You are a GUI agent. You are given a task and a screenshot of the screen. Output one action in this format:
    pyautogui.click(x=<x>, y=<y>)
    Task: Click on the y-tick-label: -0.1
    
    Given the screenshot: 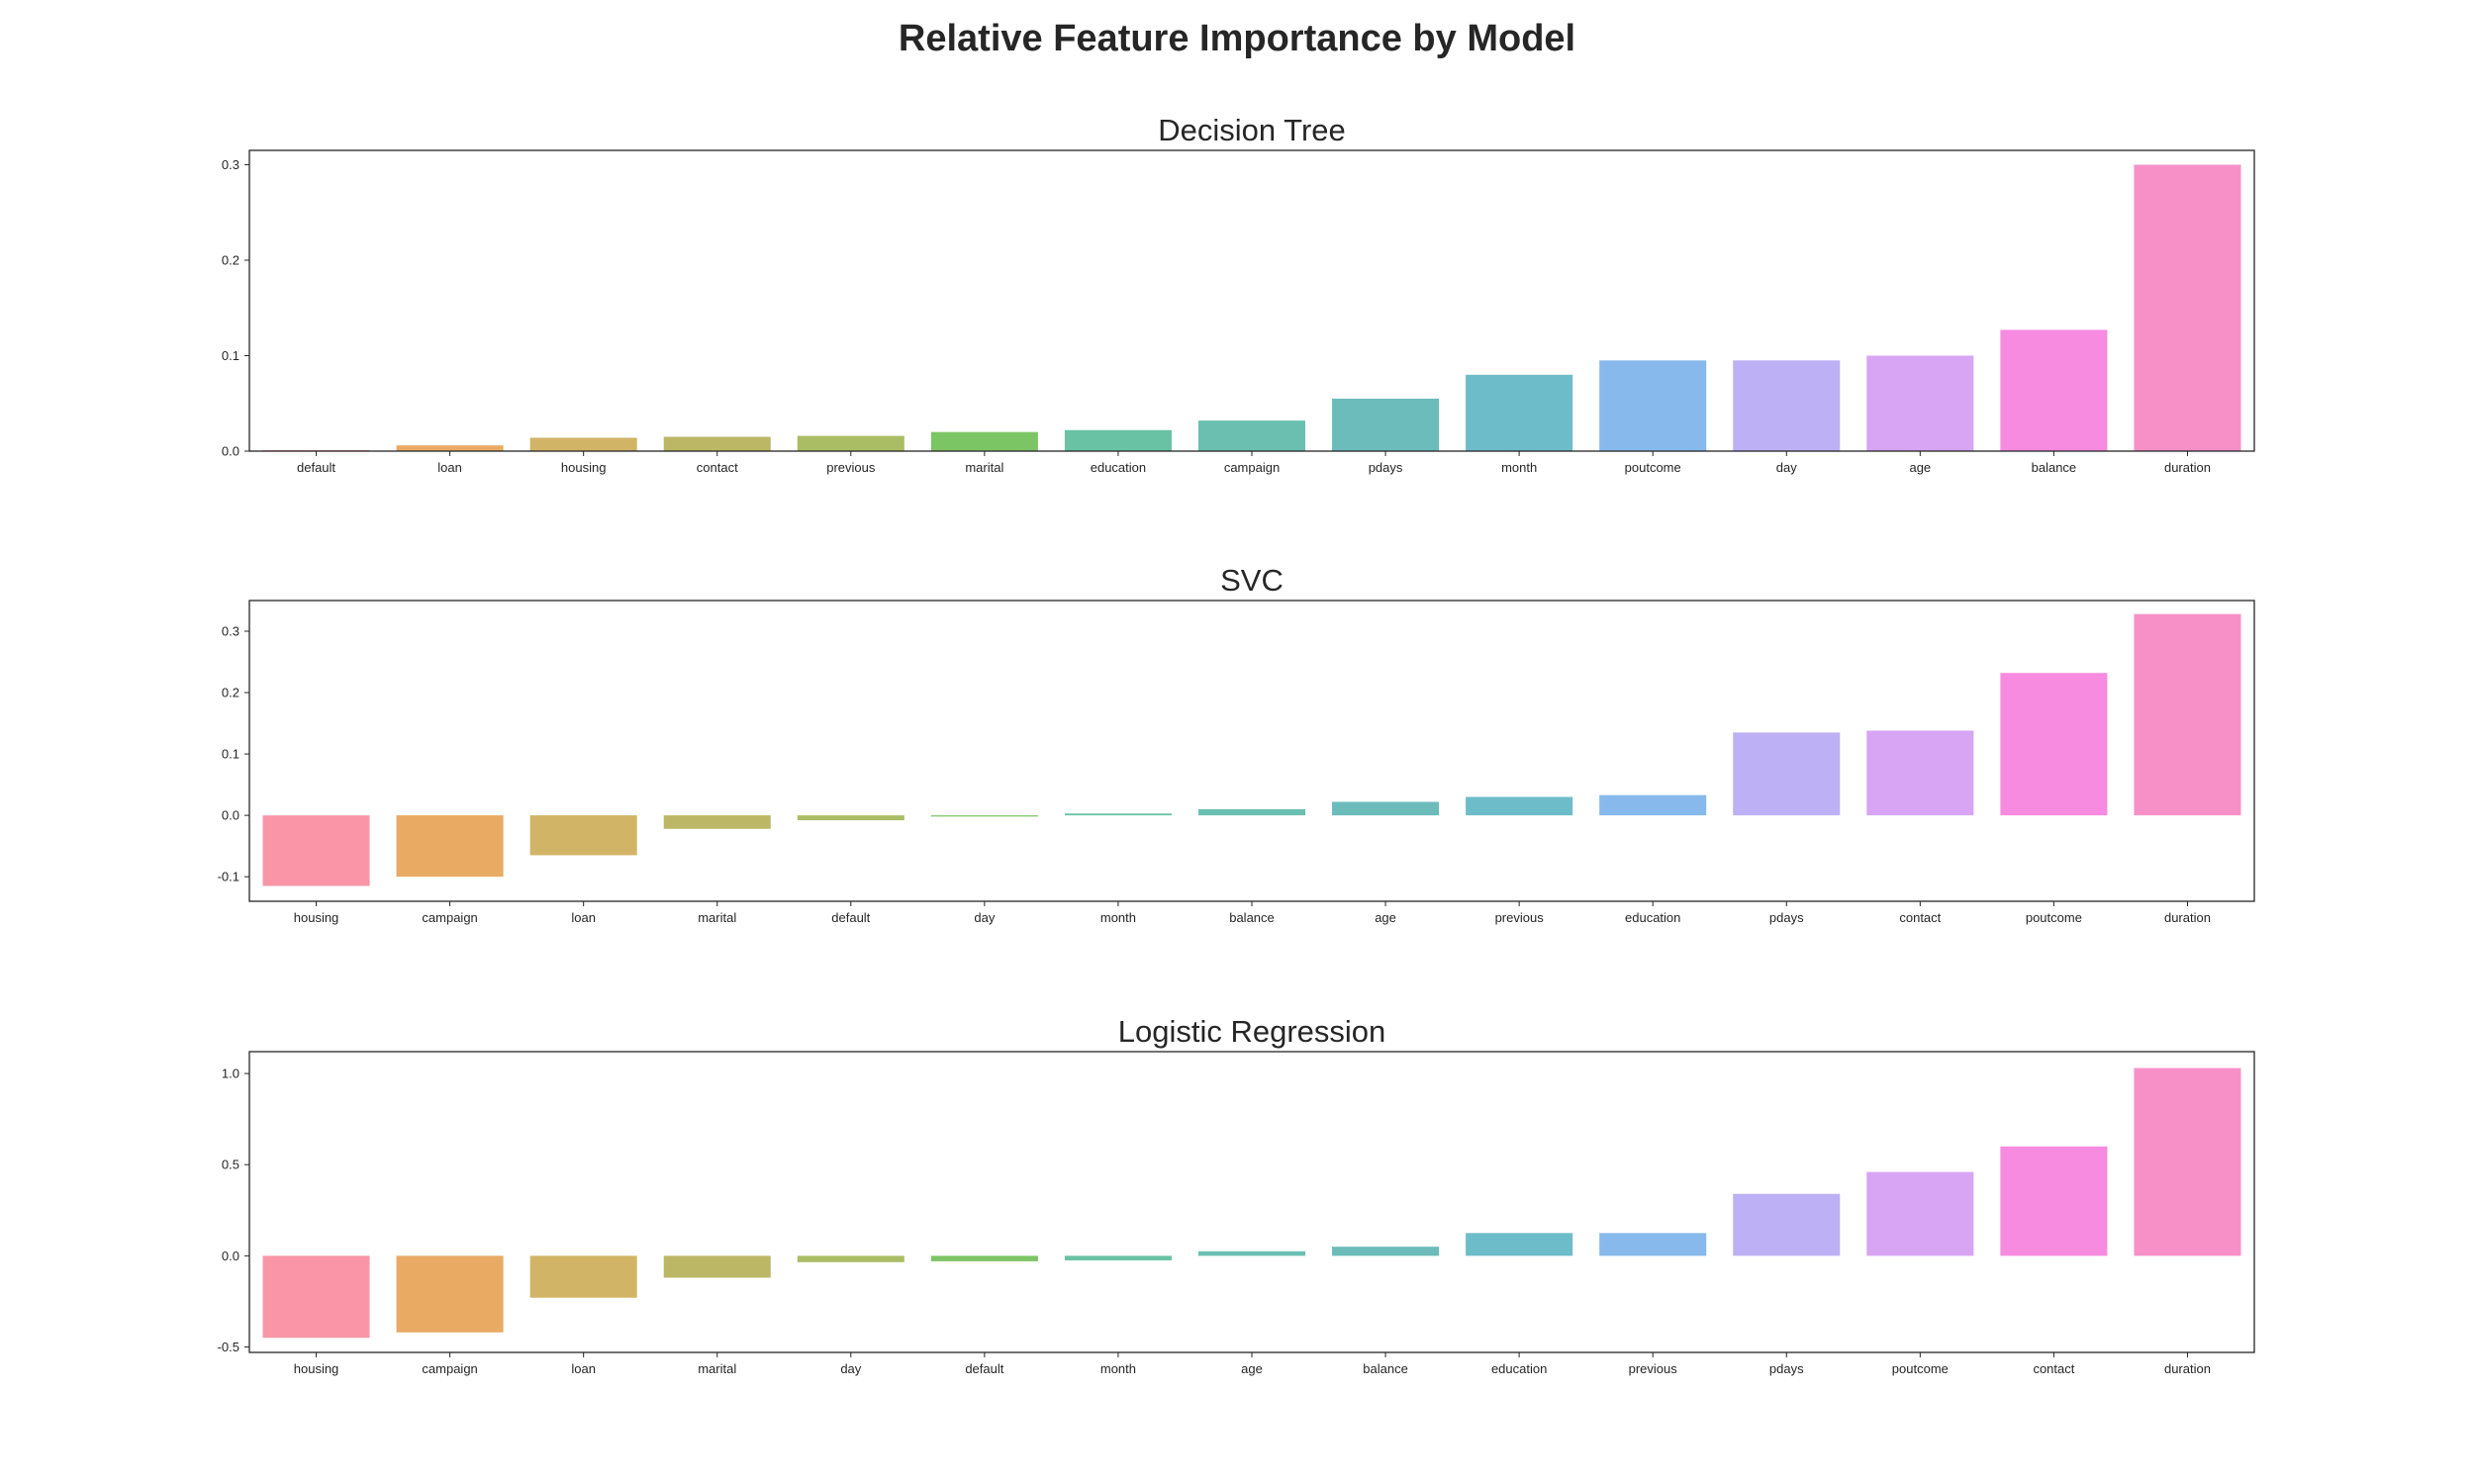 What is the action you would take?
    pyautogui.click(x=229, y=877)
    